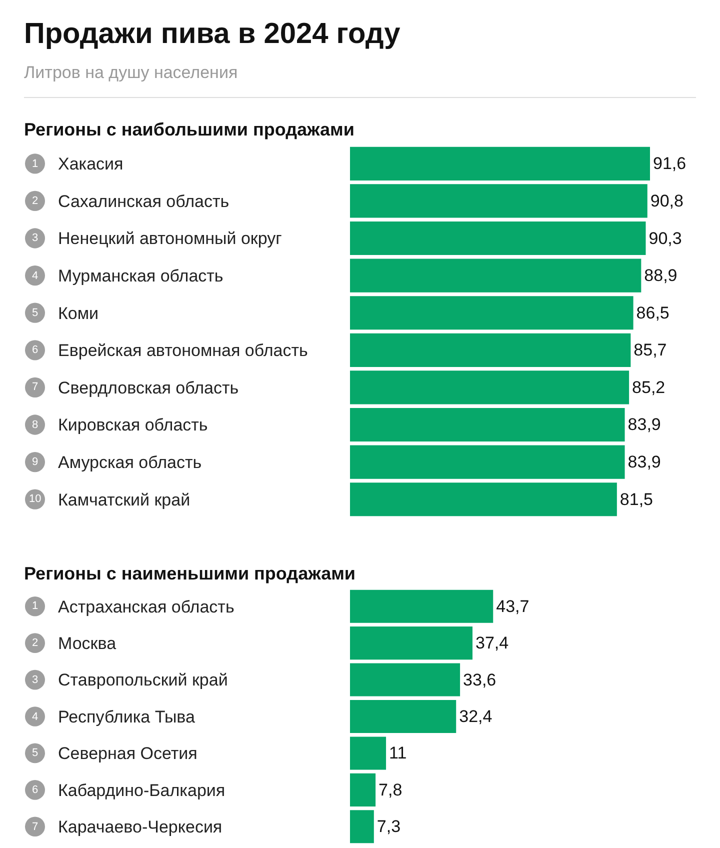 Image resolution: width=720 pixels, height=848 pixels. I want to click on data-label: 32,4, so click(475, 716).